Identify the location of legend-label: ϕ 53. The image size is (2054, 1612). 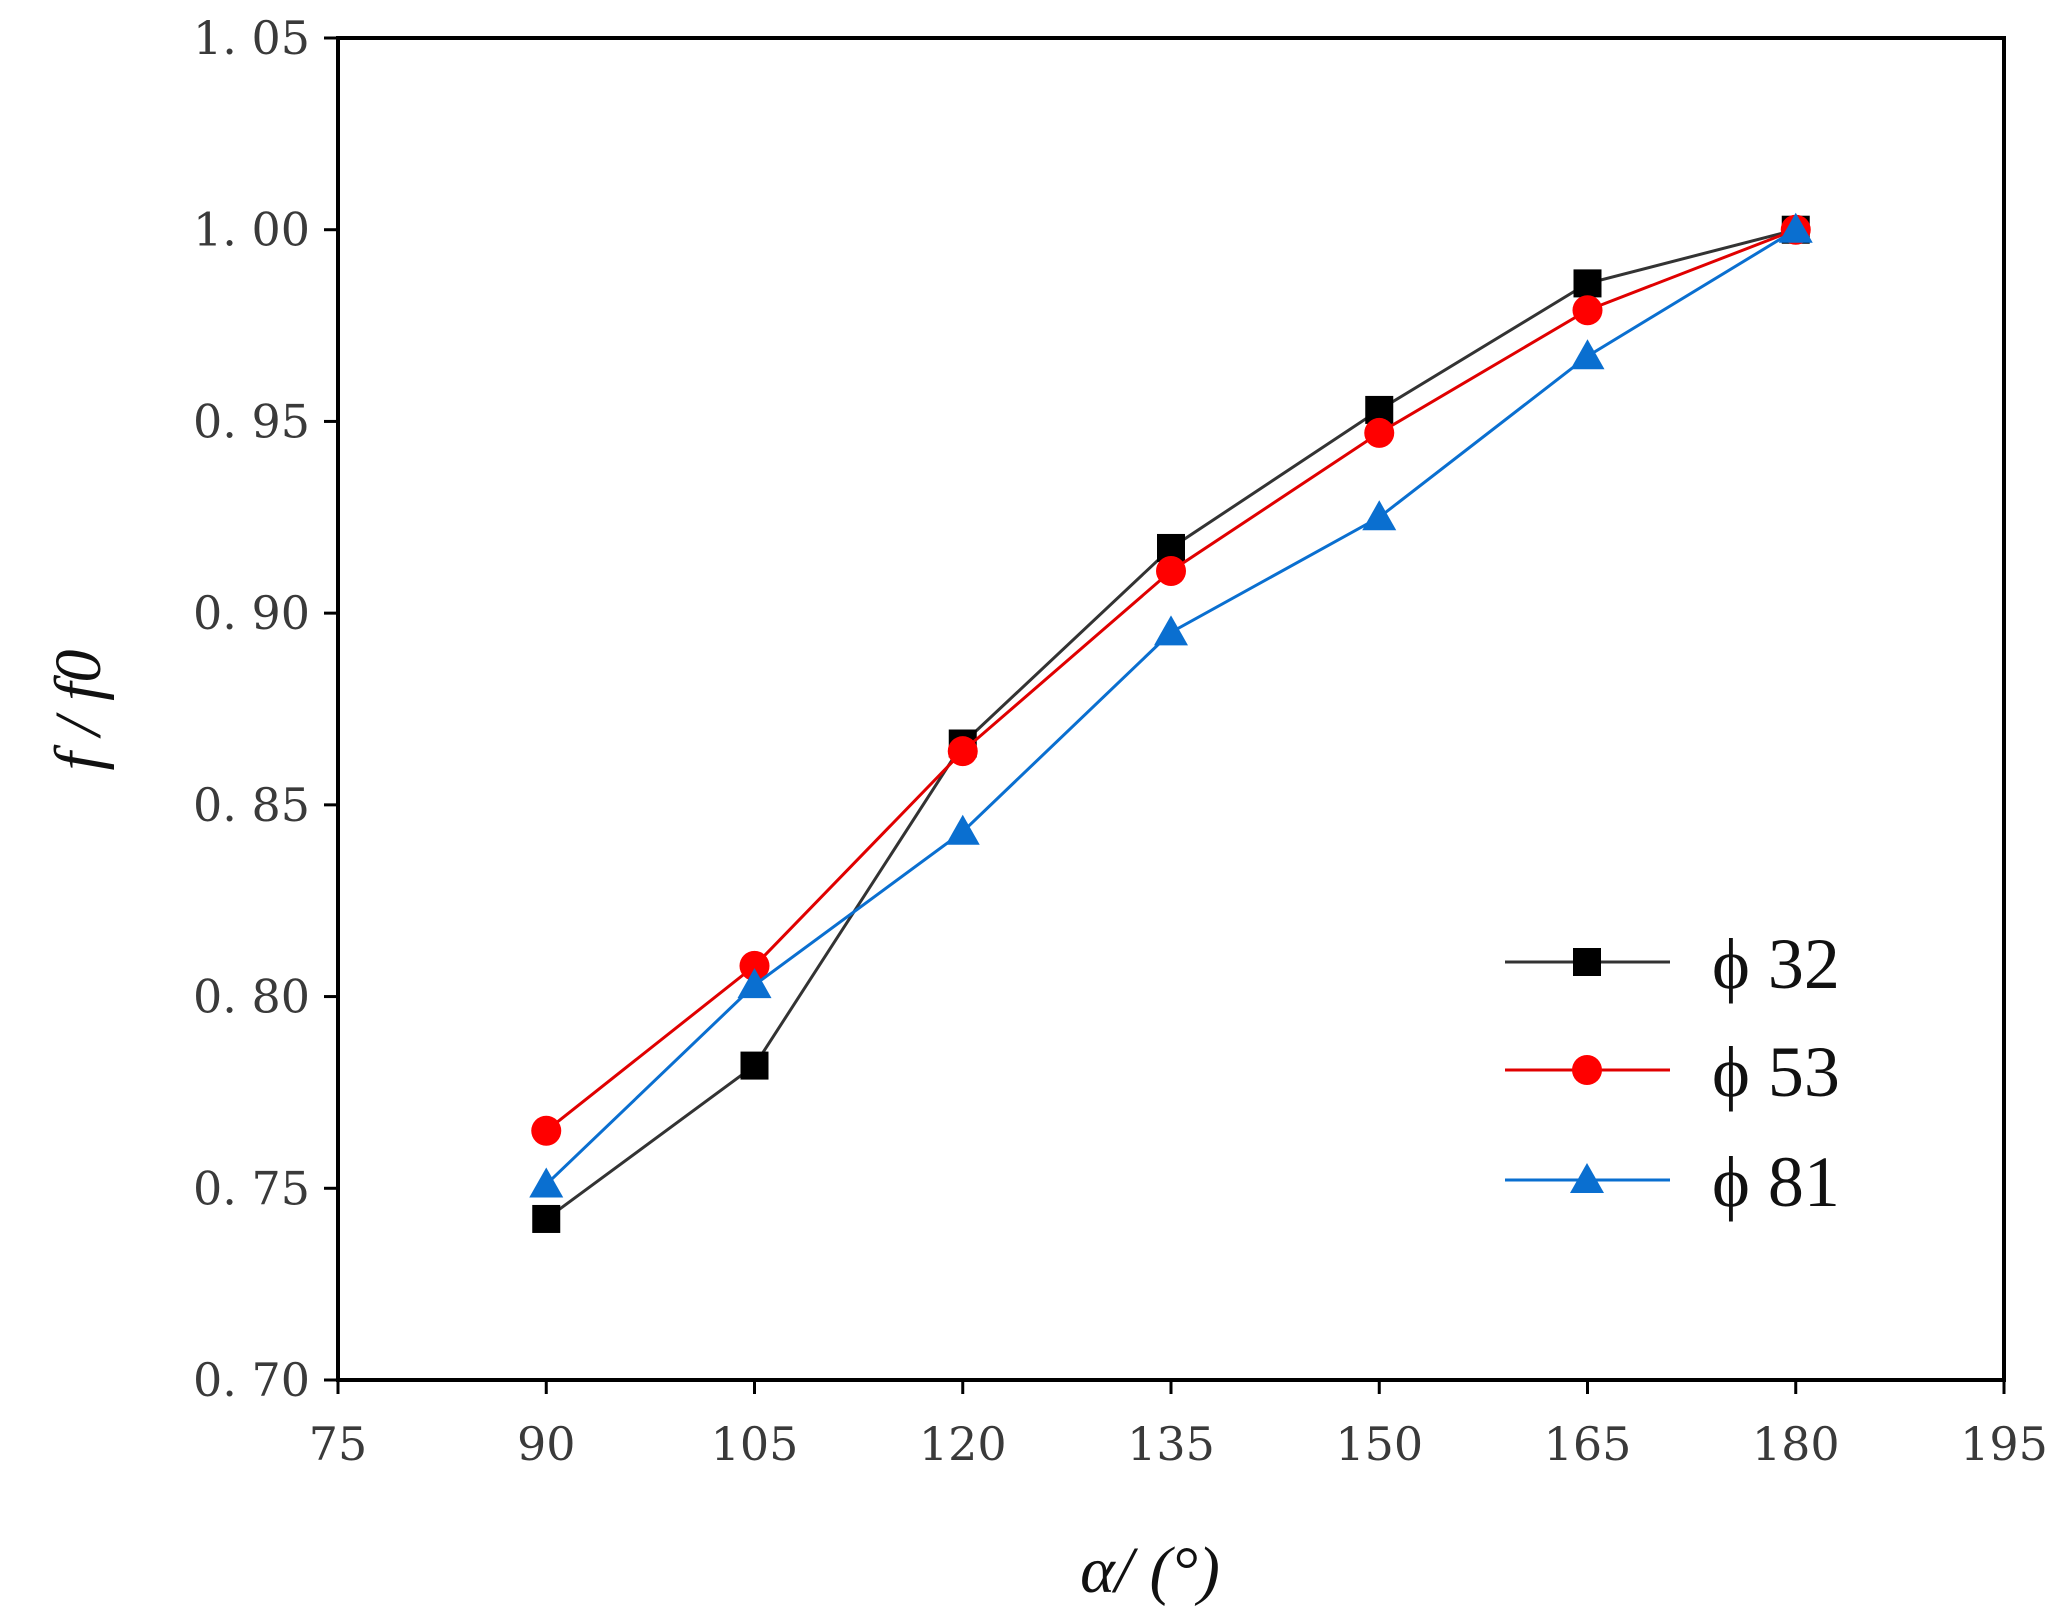
(1776, 1072).